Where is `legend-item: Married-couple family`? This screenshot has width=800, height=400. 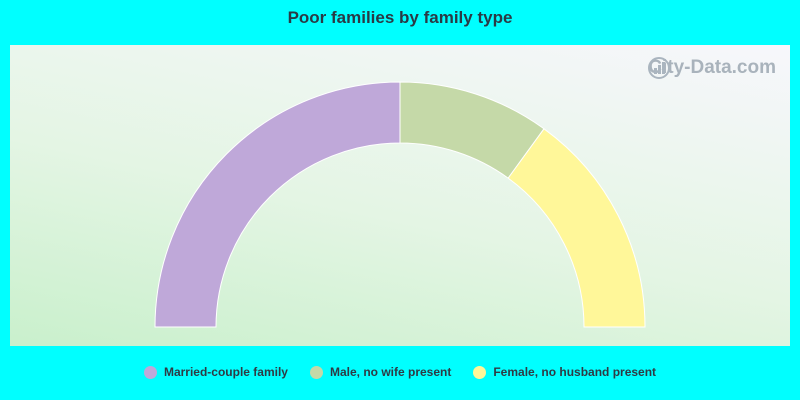
legend-item: Married-couple family is located at coordinates (215, 372).